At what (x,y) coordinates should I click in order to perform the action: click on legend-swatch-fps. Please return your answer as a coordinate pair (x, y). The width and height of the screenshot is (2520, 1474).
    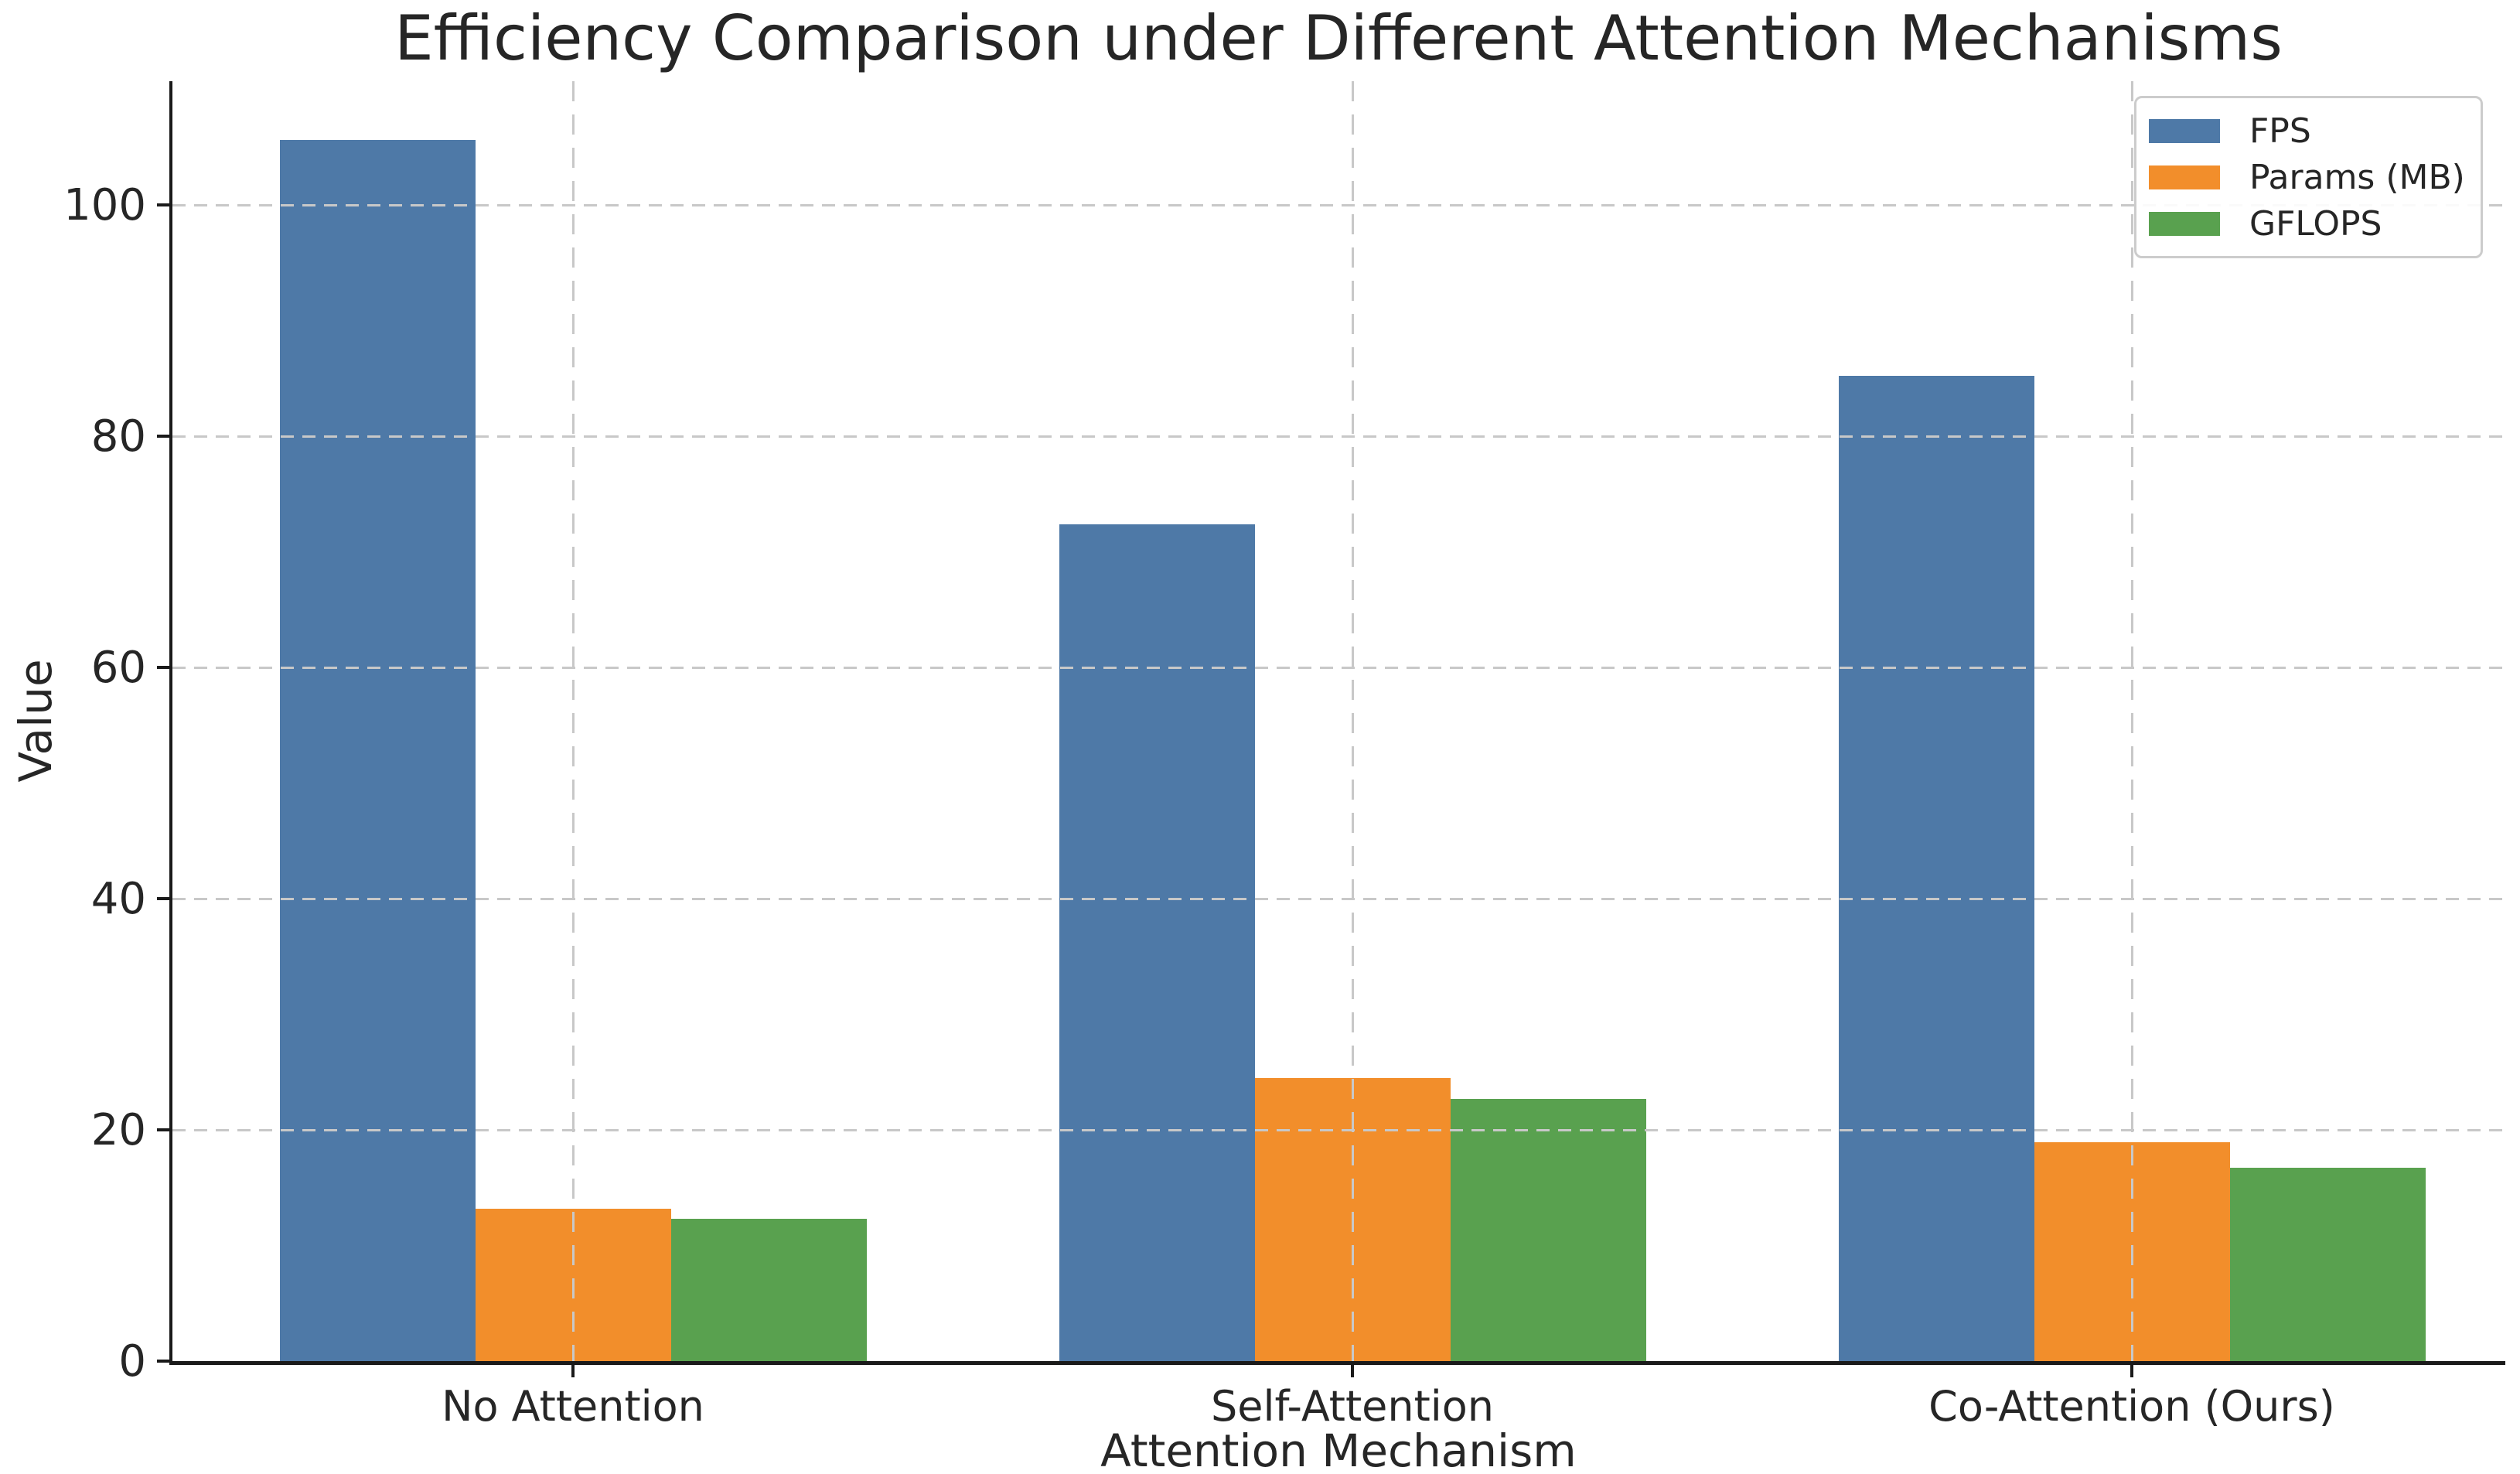
    Looking at the image, I should click on (2184, 130).